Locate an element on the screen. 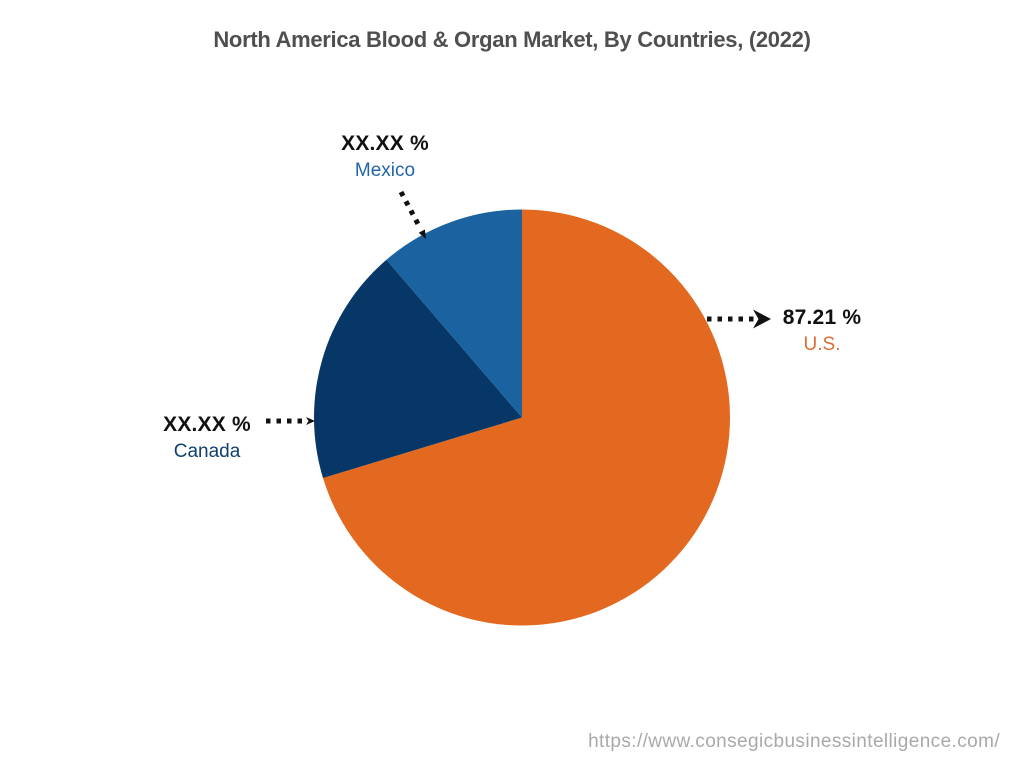  leader-line-mexico is located at coordinates (409, 208).